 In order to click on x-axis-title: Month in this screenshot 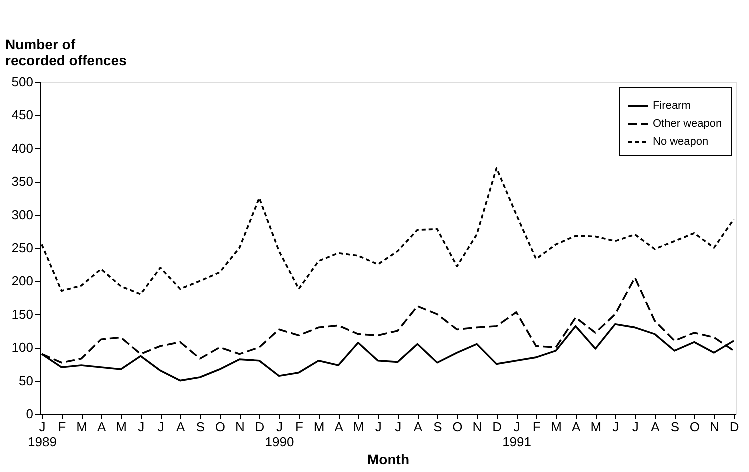, I will do `click(389, 460)`.